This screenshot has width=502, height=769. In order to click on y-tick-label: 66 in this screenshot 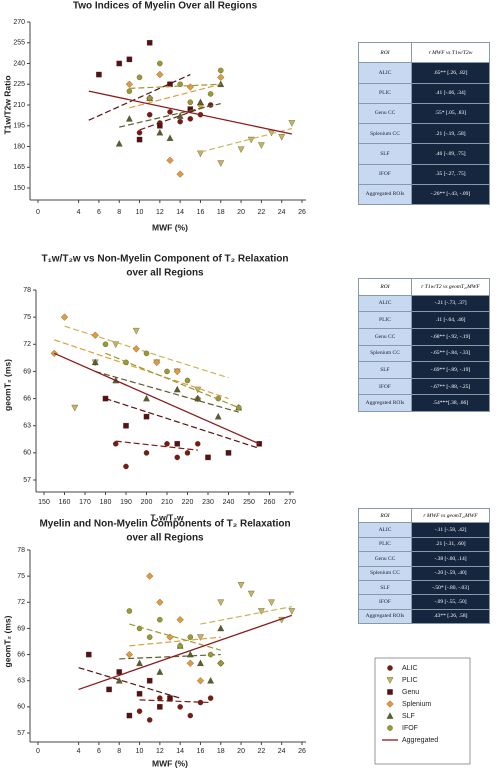, I will do `click(27, 398)`.